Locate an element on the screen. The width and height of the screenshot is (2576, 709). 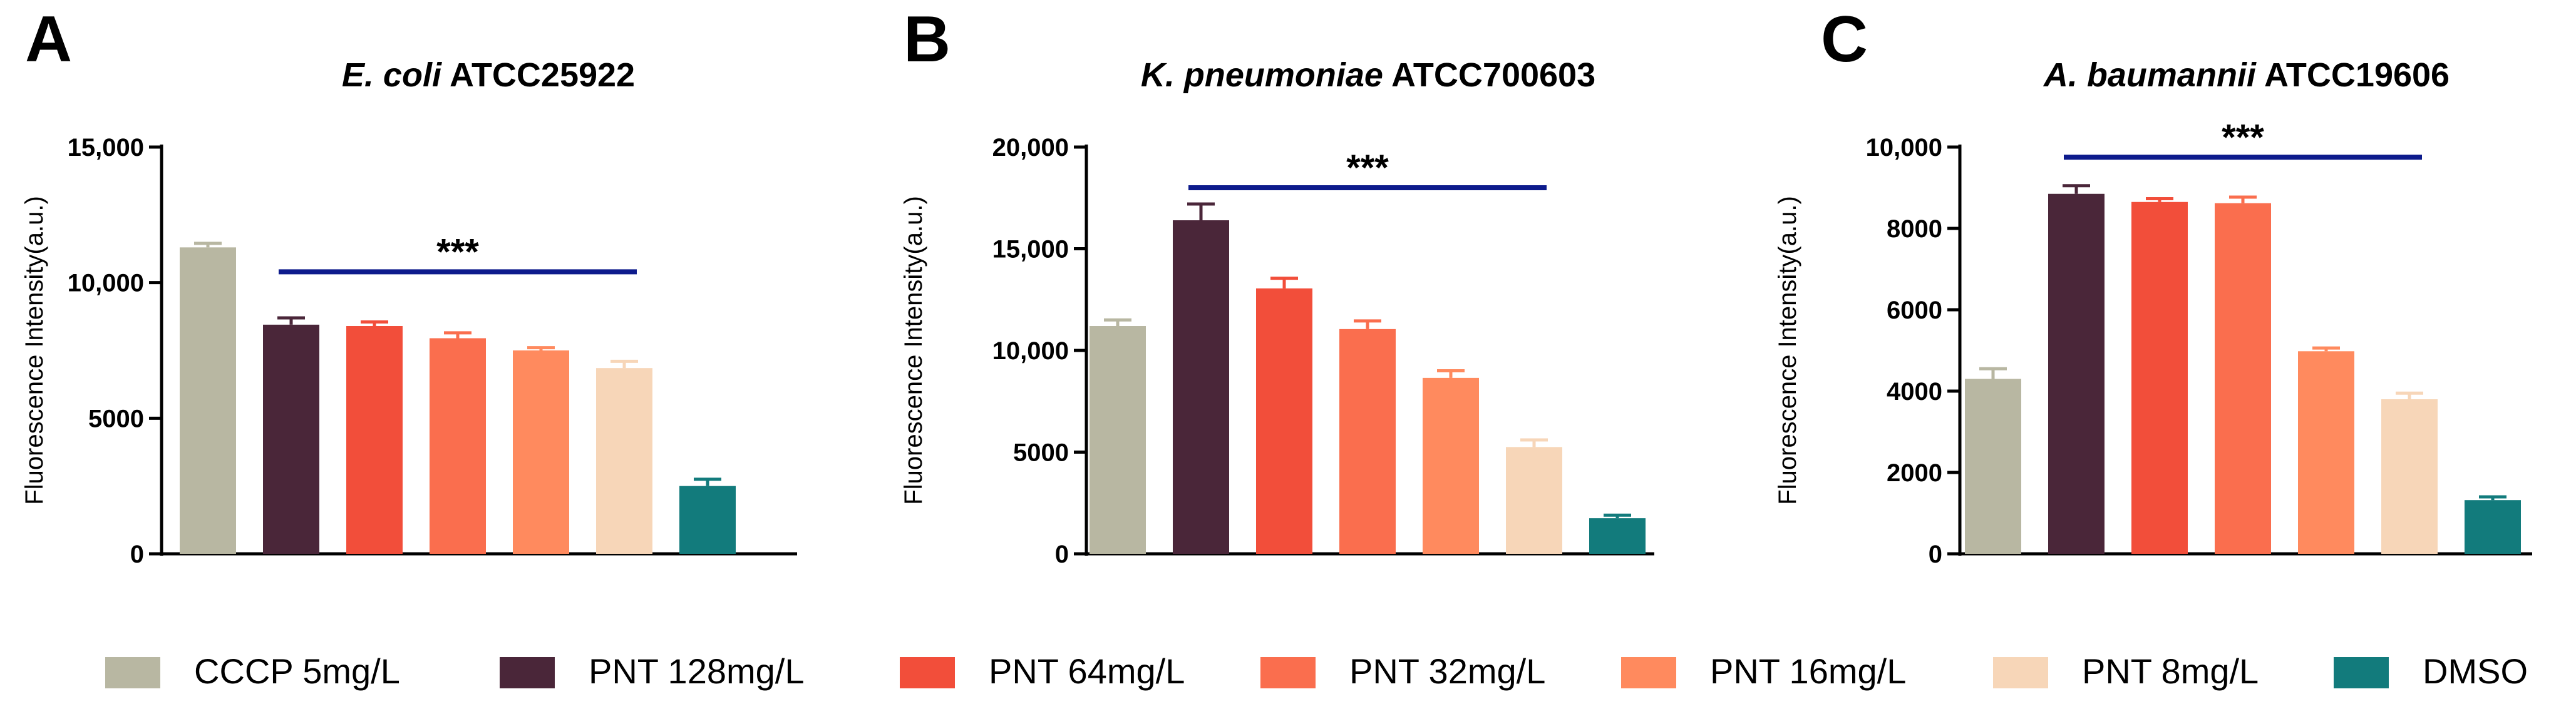
chart-title: K. pneumoniae ATCC700603 is located at coordinates (1368, 75).